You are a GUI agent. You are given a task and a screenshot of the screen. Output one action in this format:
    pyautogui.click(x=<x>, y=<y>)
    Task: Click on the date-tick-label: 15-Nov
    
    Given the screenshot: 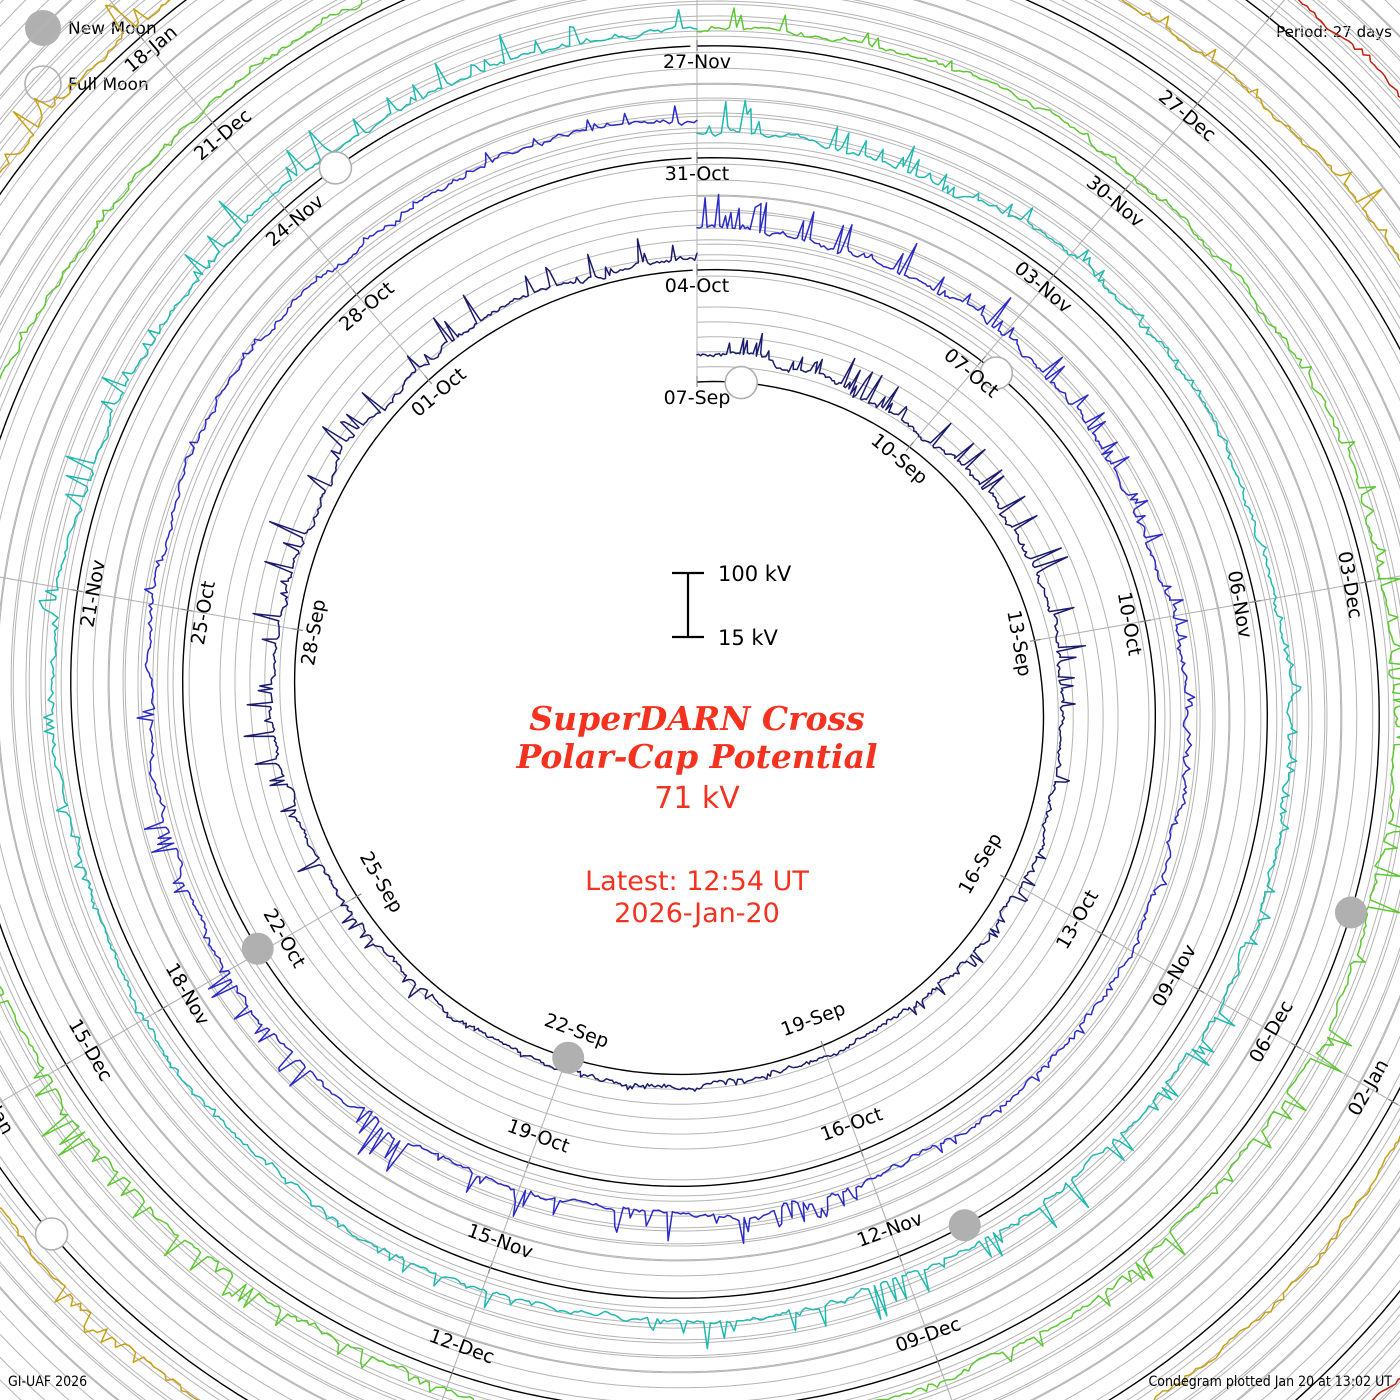 What is the action you would take?
    pyautogui.click(x=500, y=1241)
    